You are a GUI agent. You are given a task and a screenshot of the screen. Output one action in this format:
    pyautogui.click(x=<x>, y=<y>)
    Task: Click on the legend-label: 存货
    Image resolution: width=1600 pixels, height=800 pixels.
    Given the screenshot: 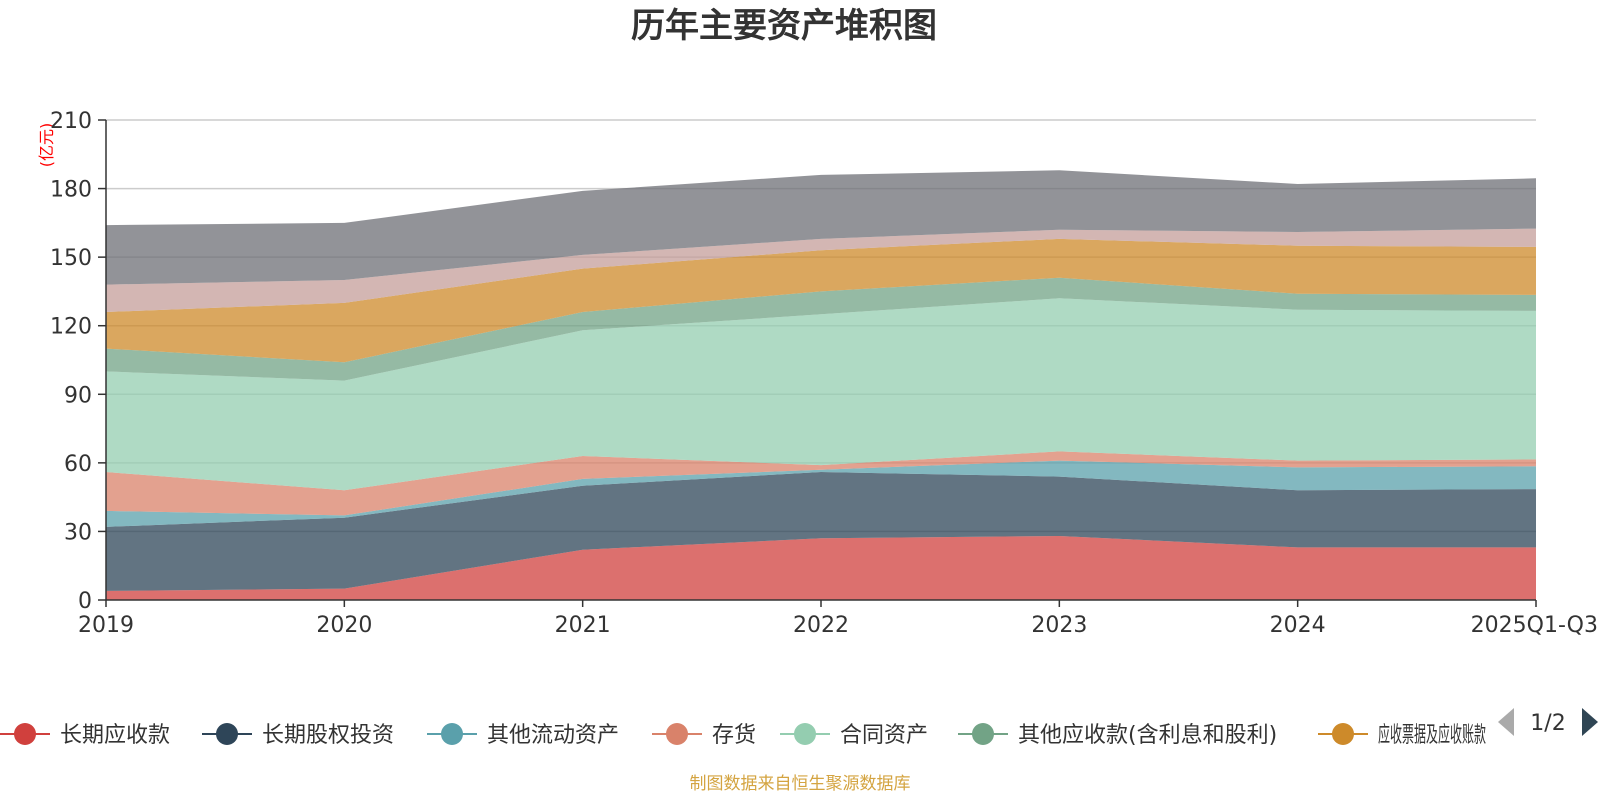 What is the action you would take?
    pyautogui.click(x=734, y=735)
    